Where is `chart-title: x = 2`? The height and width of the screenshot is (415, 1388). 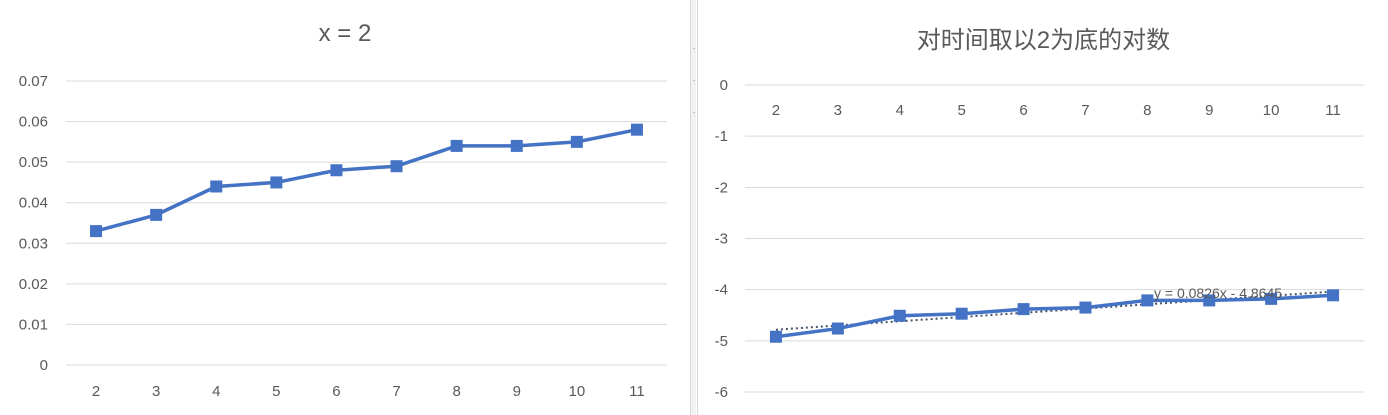
chart-title: x = 2 is located at coordinates (345, 33).